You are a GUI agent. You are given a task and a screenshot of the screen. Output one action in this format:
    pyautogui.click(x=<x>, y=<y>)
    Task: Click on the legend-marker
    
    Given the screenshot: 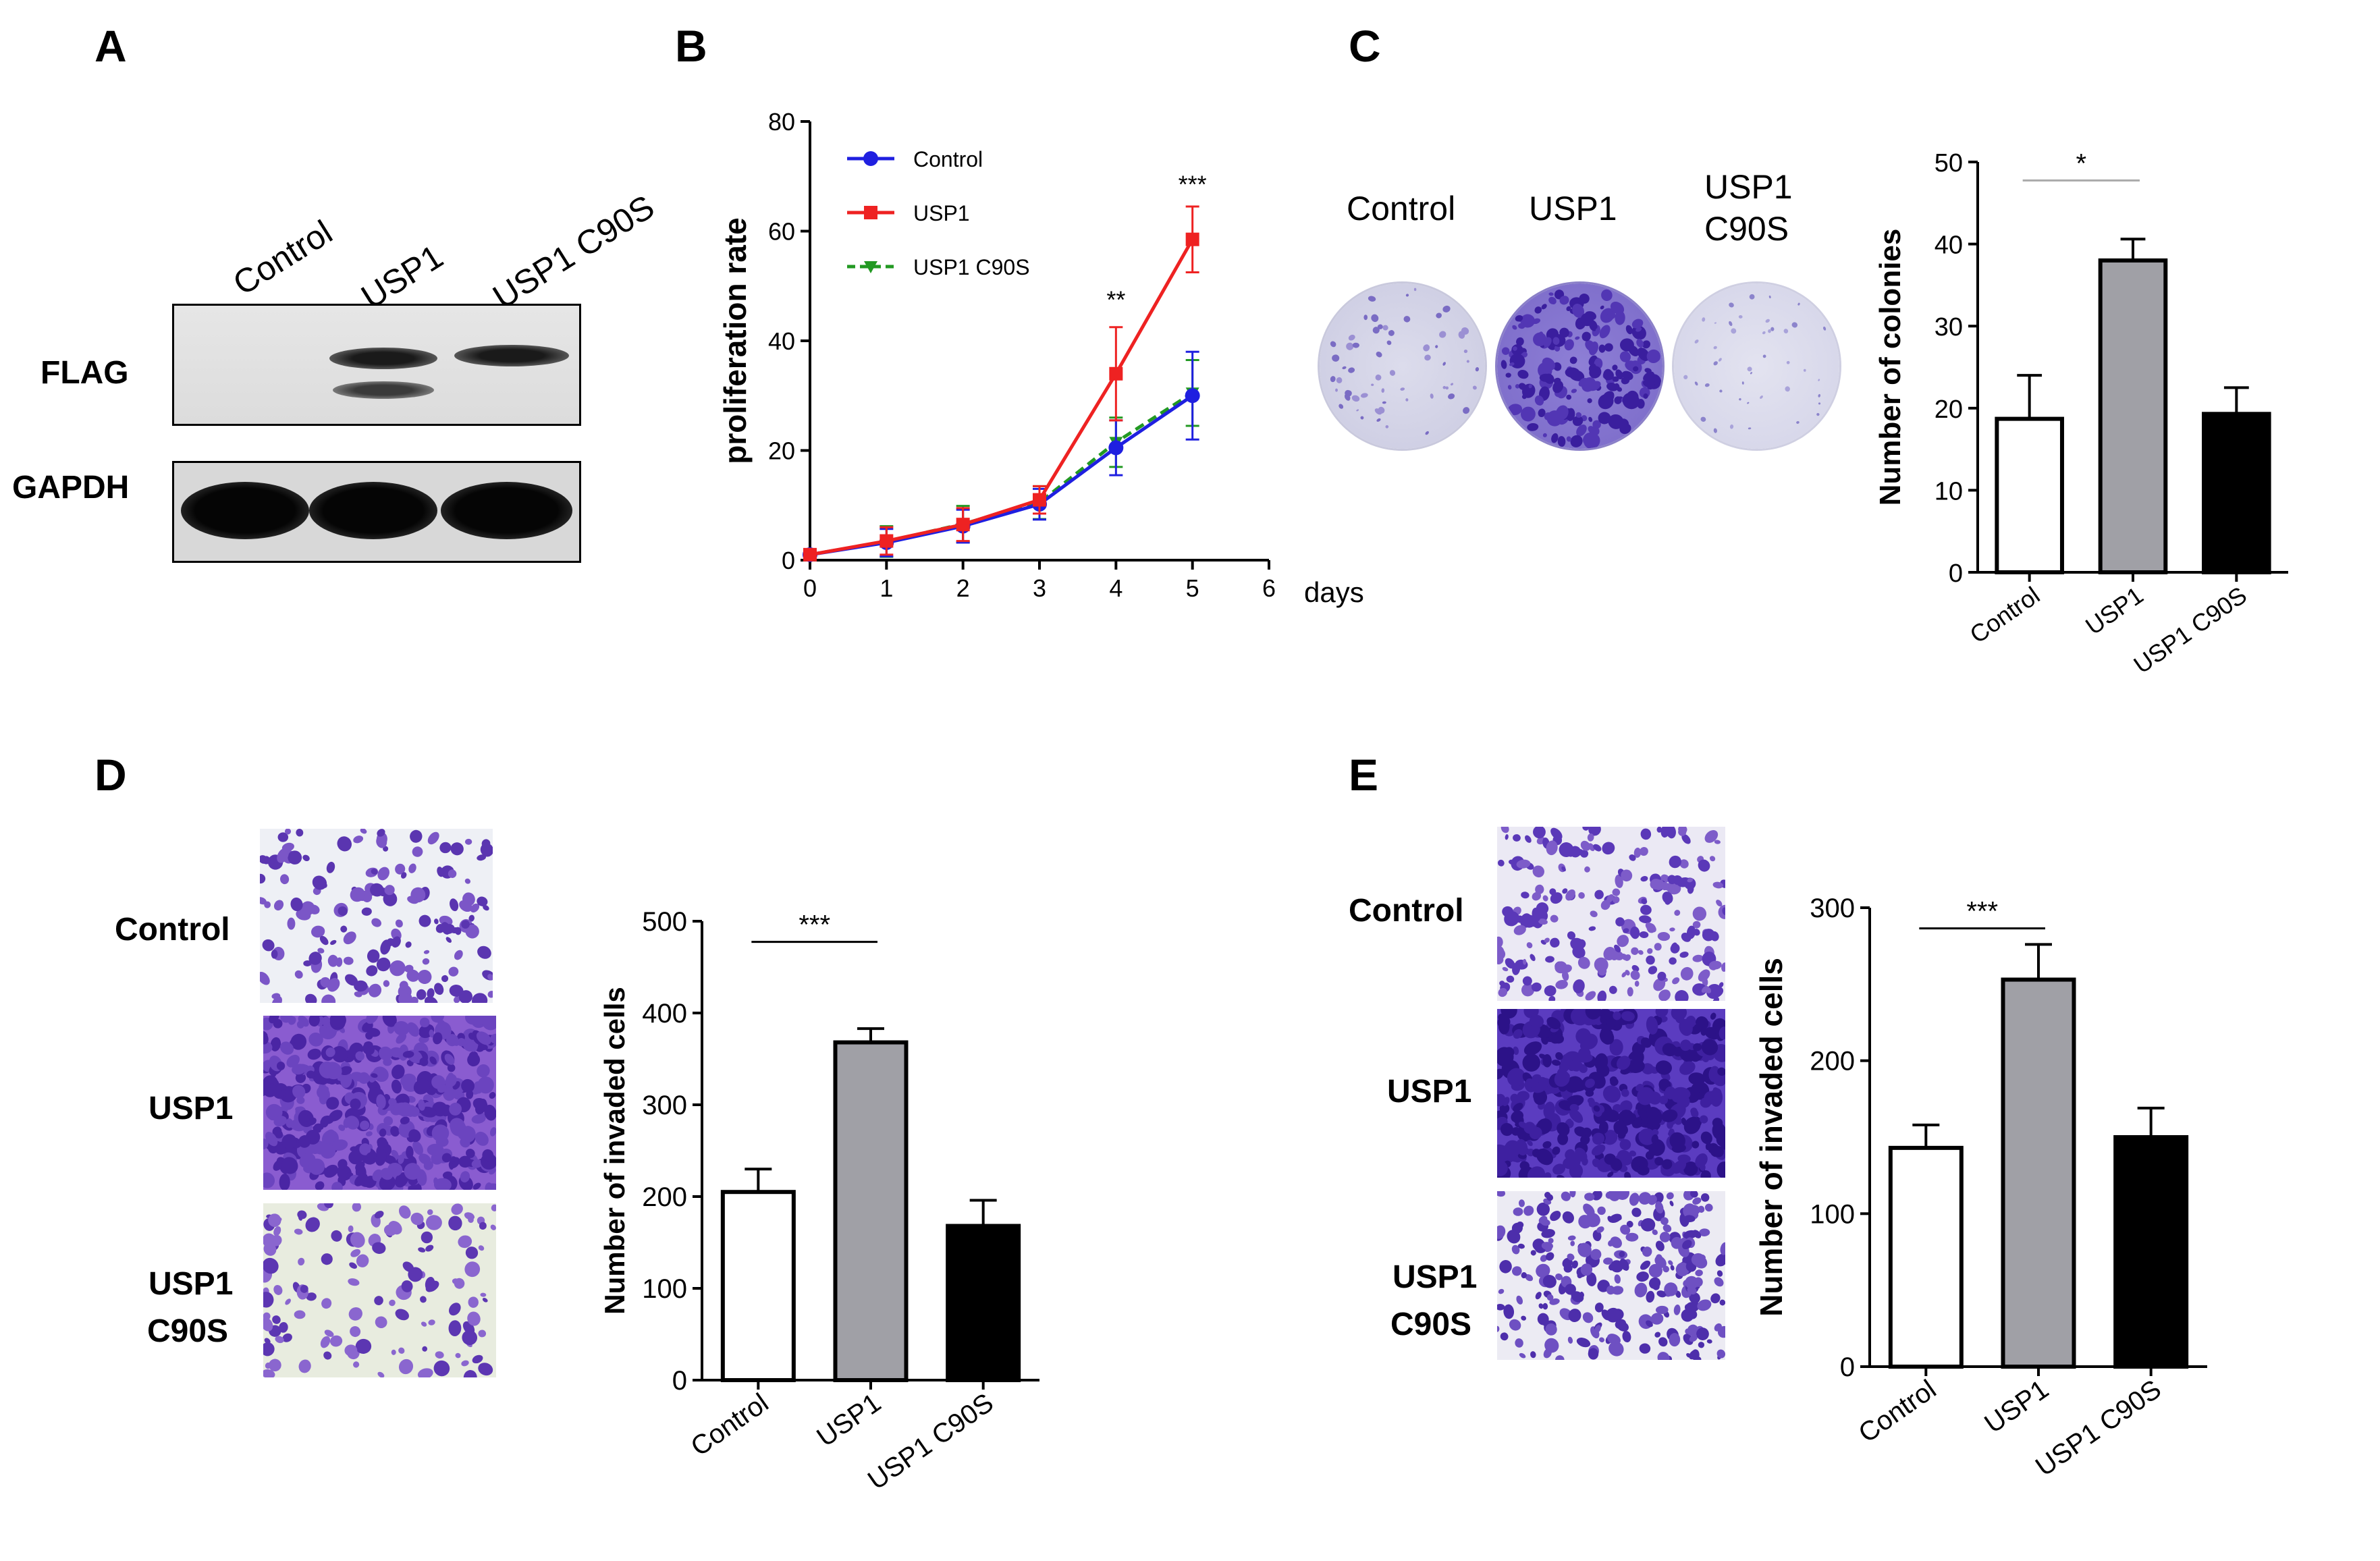 What is the action you would take?
    pyautogui.click(x=870, y=158)
    